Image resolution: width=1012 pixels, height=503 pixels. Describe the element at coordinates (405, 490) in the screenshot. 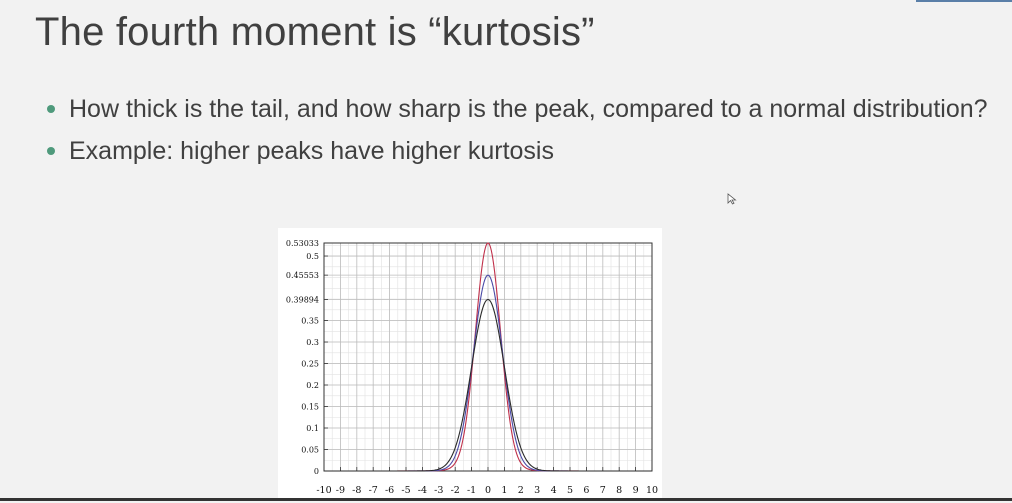

I see `x-tick-label: -5` at that location.